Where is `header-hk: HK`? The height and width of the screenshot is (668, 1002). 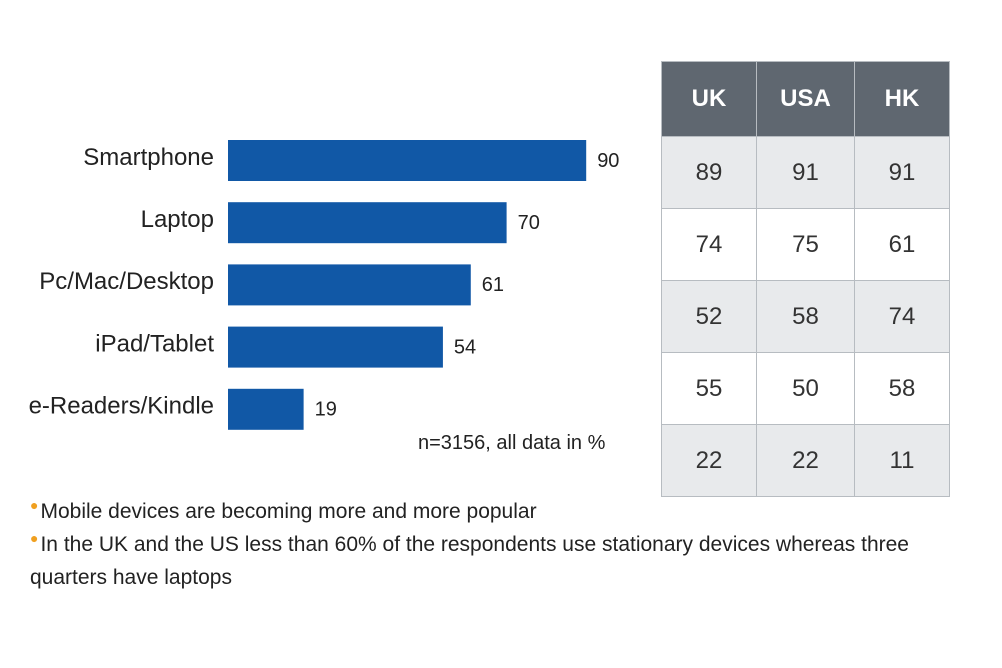
header-hk: HK is located at coordinates (902, 99).